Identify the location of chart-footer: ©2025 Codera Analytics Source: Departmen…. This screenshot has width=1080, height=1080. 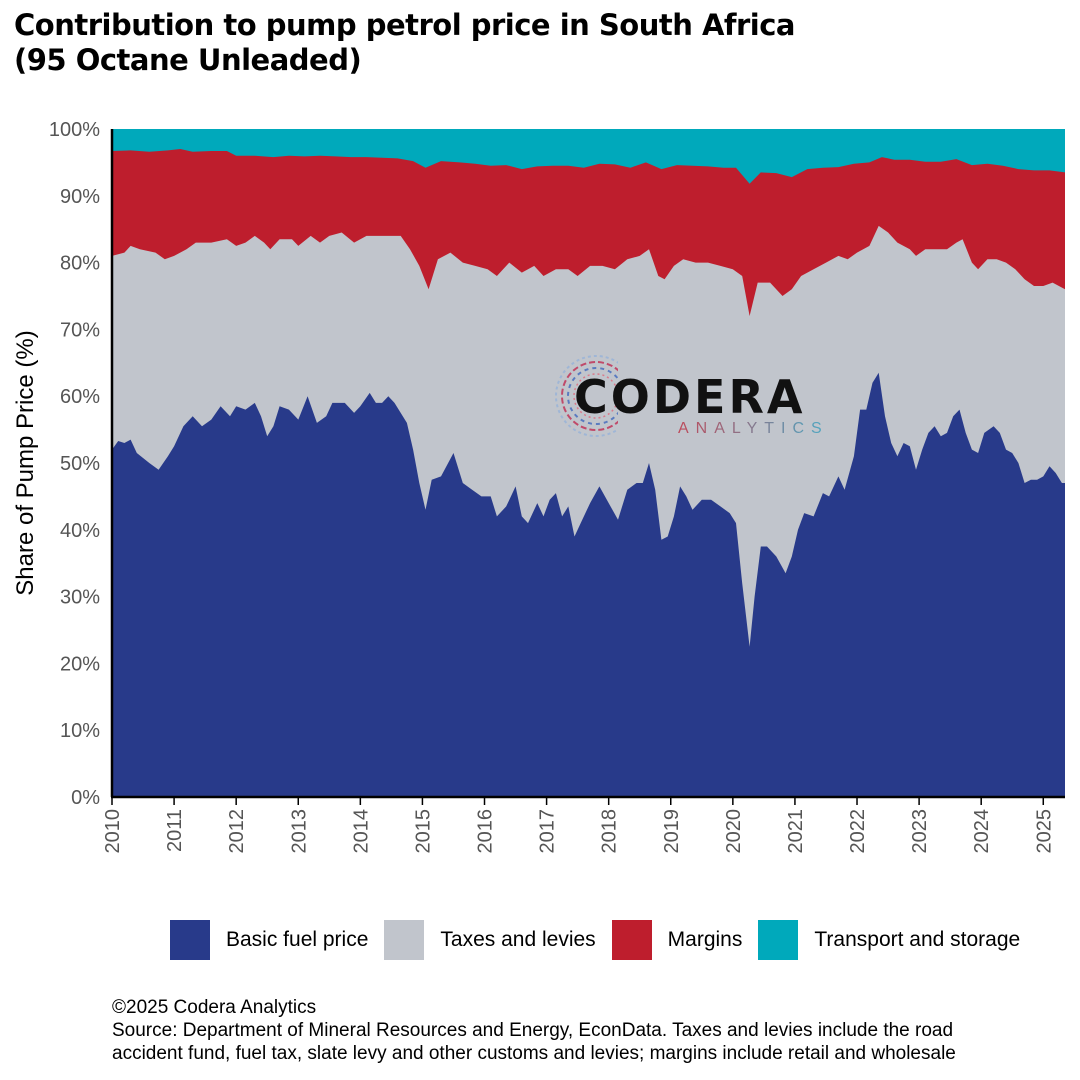
(534, 1030).